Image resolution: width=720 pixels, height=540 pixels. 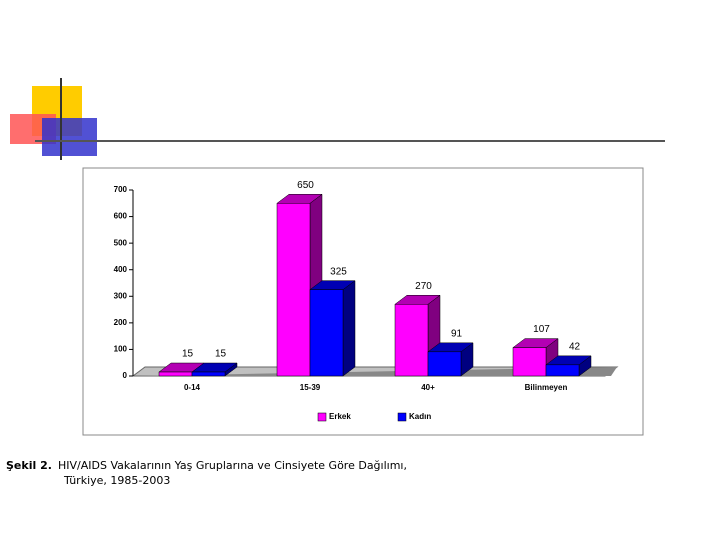 What do you see at coordinates (29, 465) in the screenshot?
I see `caption-label: Şekil 2.` at bounding box center [29, 465].